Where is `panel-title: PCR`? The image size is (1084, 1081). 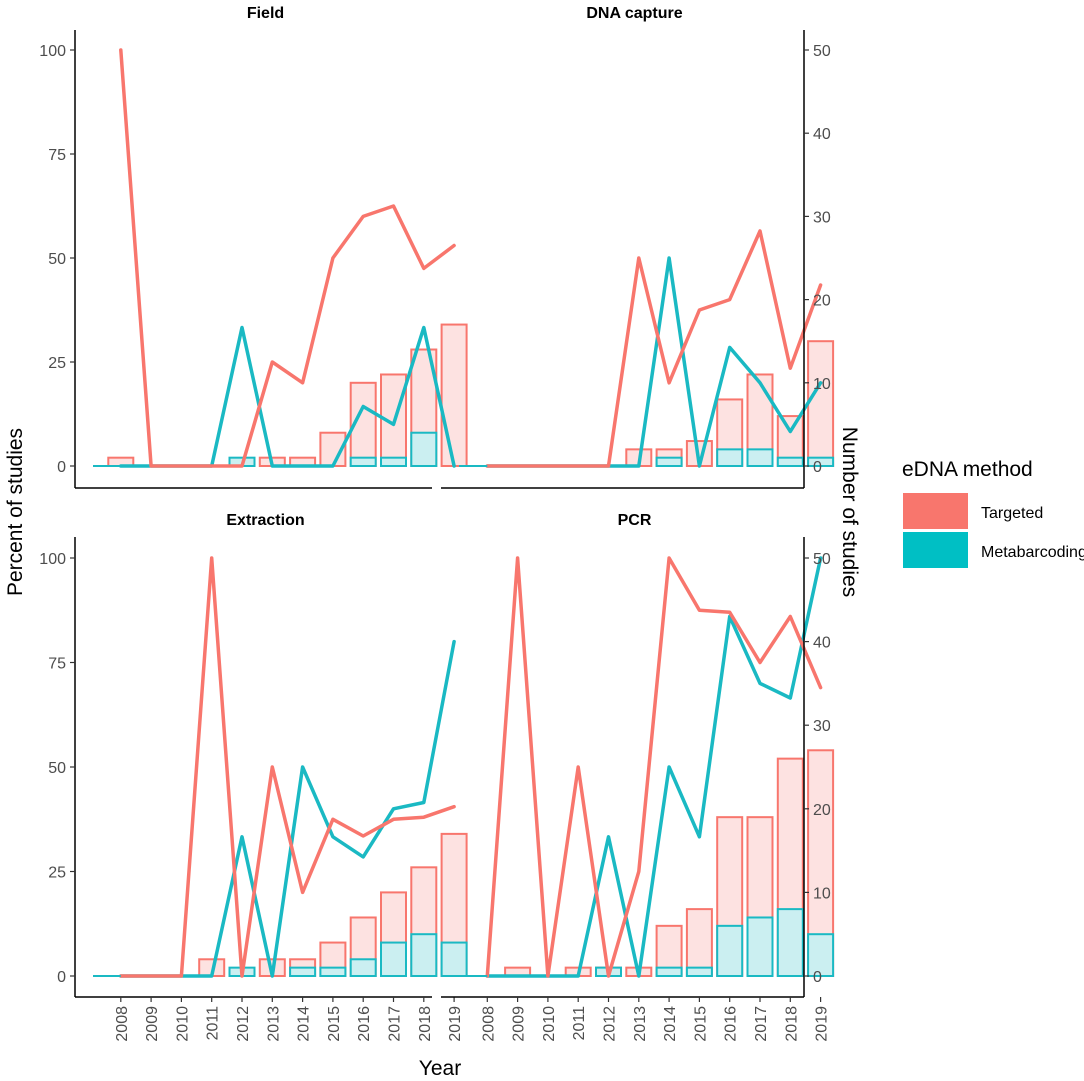 panel-title: PCR is located at coordinates (635, 520).